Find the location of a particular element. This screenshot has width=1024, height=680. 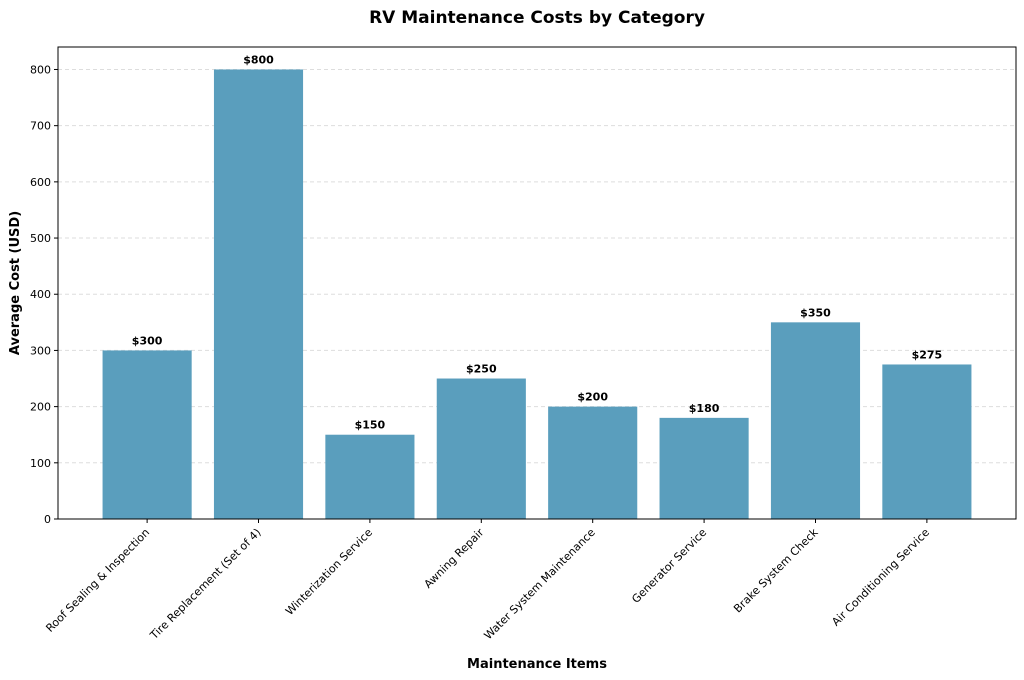

y-tick-label: 300 is located at coordinates (40, 350).